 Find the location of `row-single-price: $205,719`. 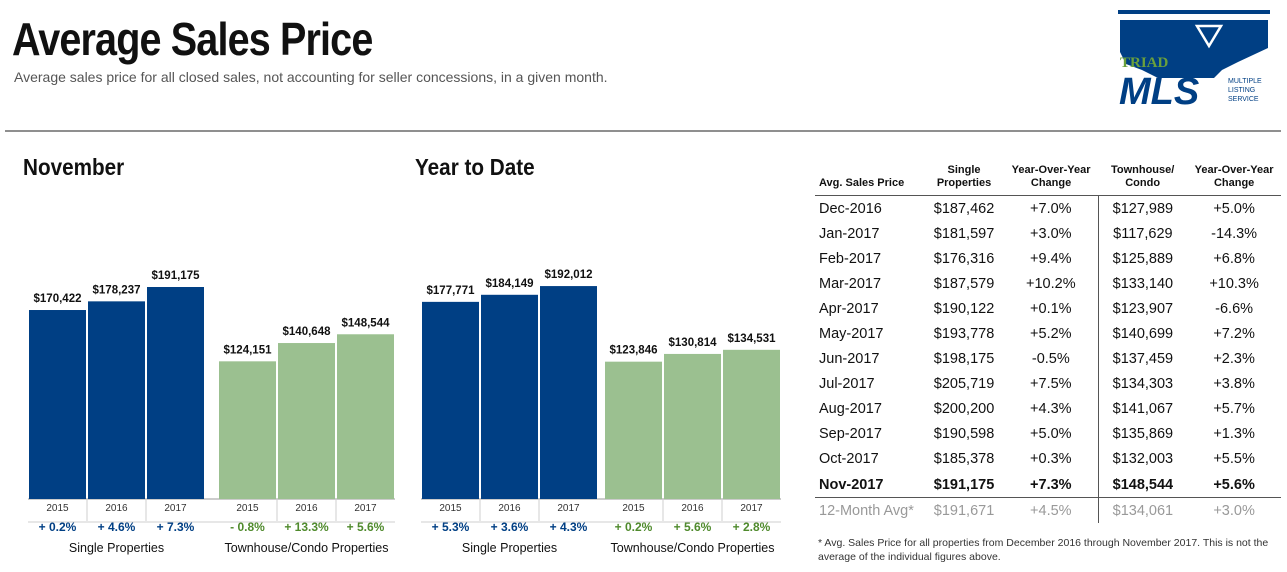

row-single-price: $205,719 is located at coordinates (964, 384).